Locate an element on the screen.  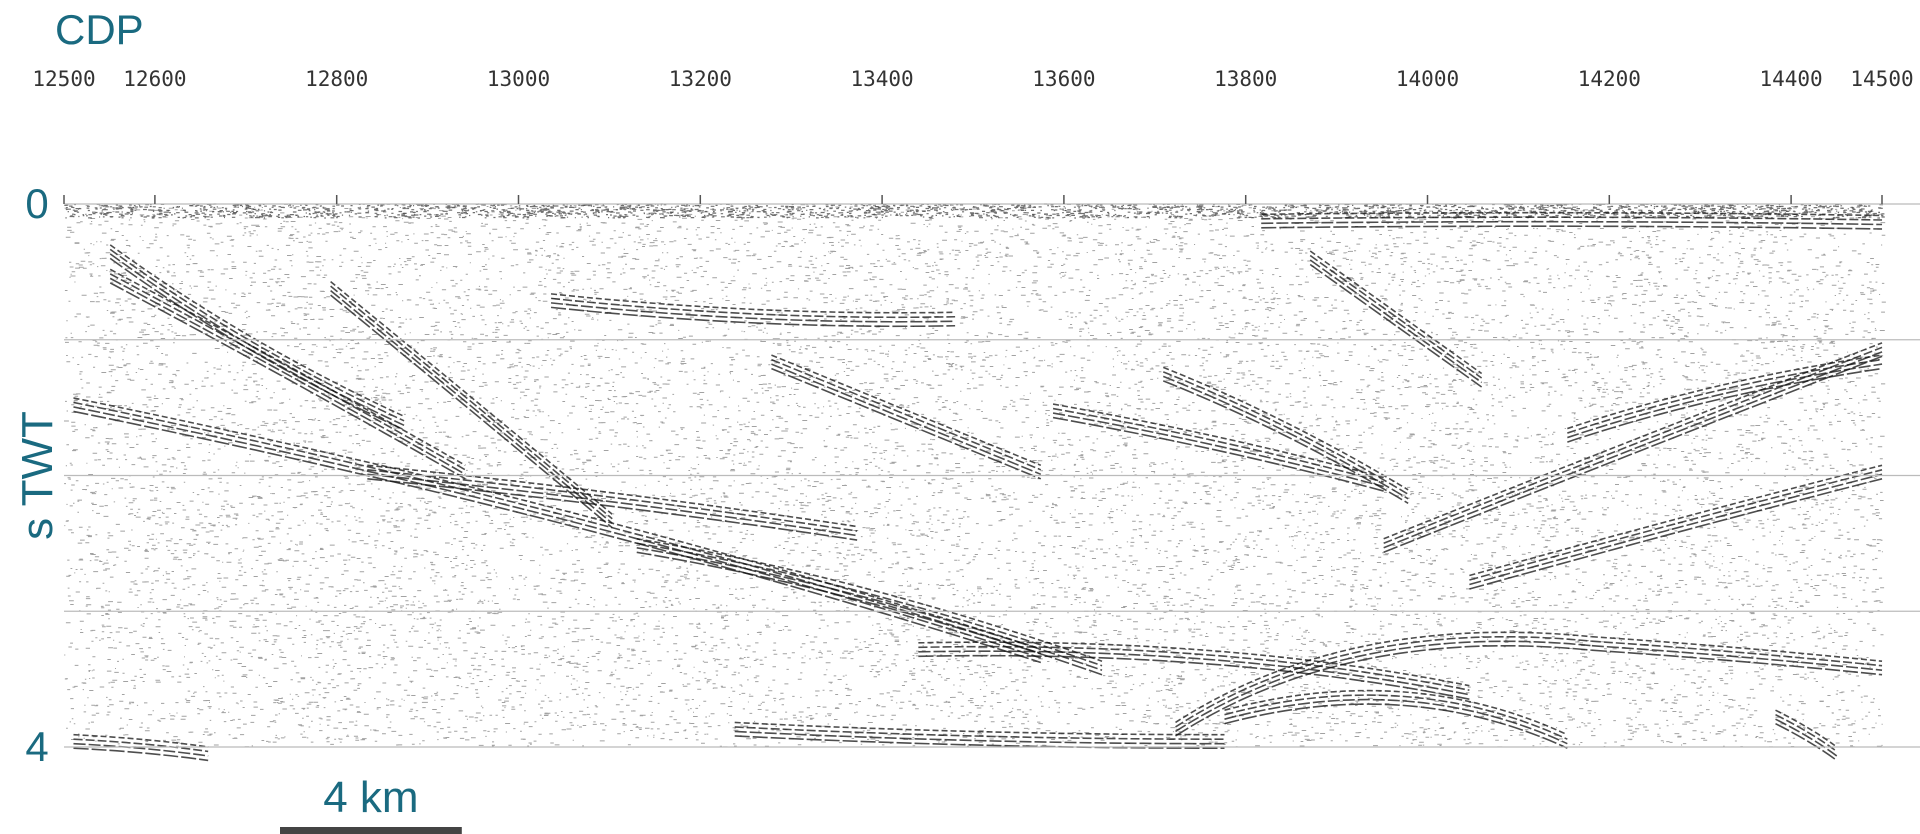
scale-bar is located at coordinates (371, 830).